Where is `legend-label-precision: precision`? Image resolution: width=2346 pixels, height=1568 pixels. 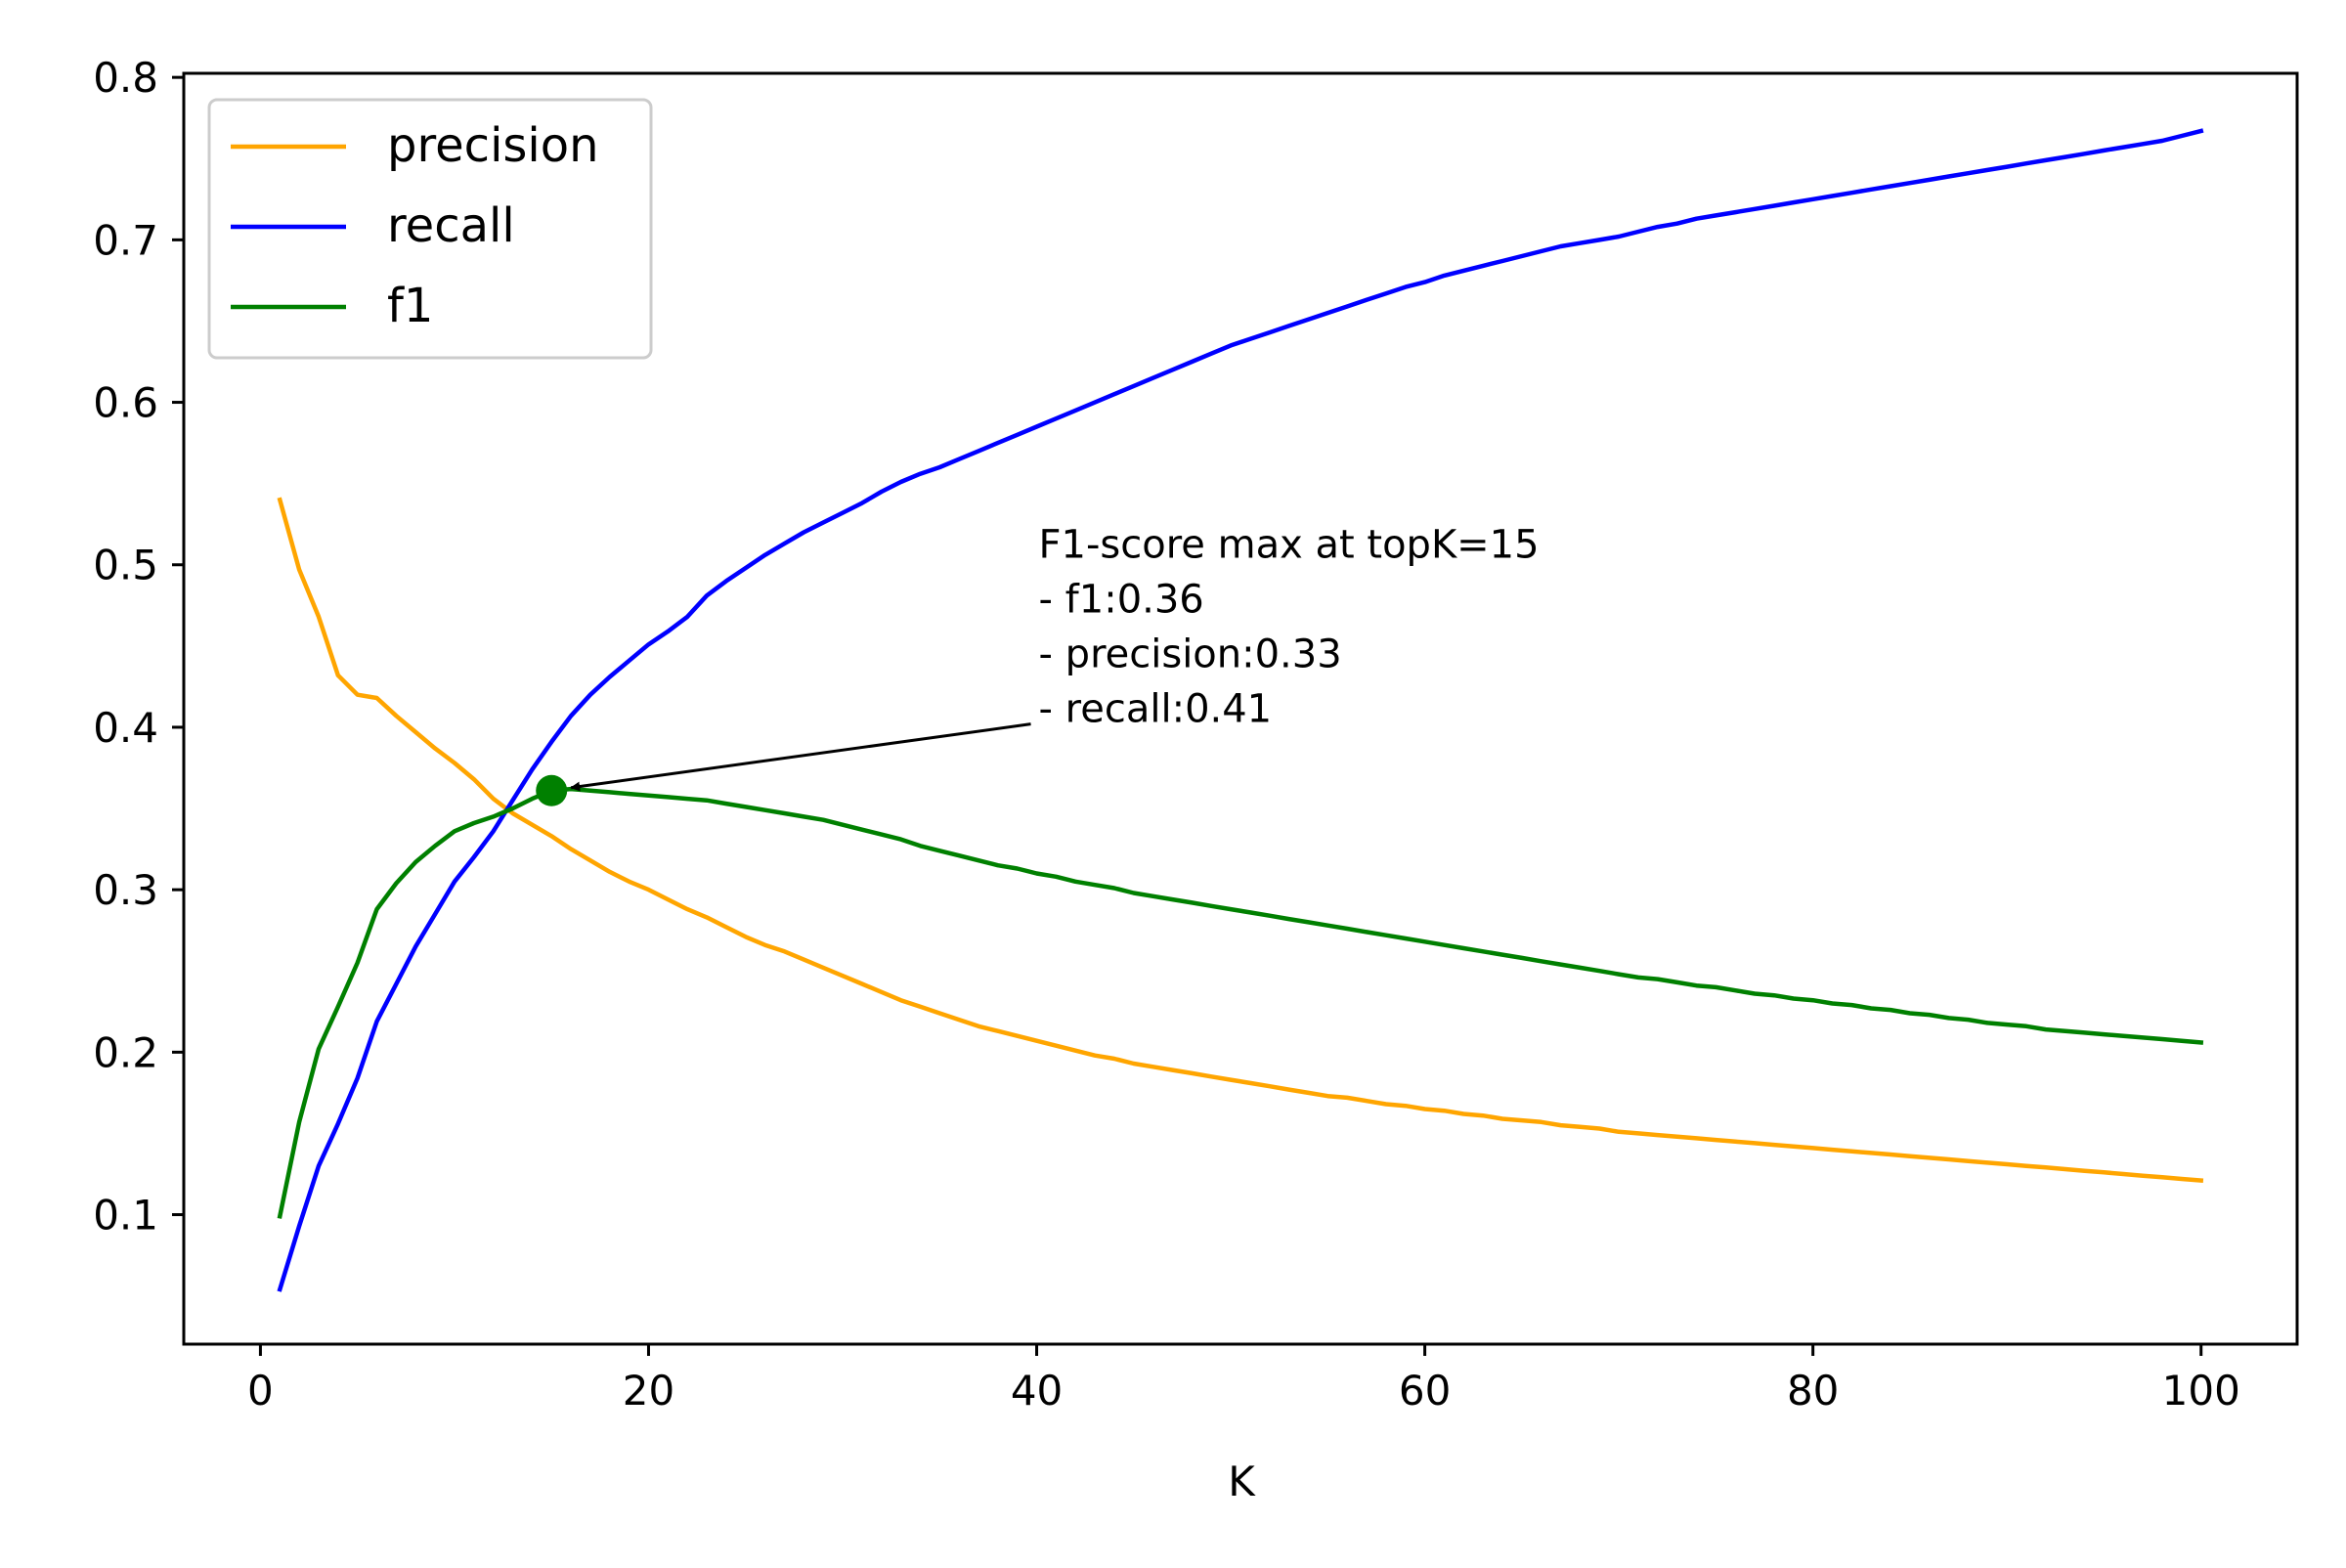
legend-label-precision: precision is located at coordinates (493, 146).